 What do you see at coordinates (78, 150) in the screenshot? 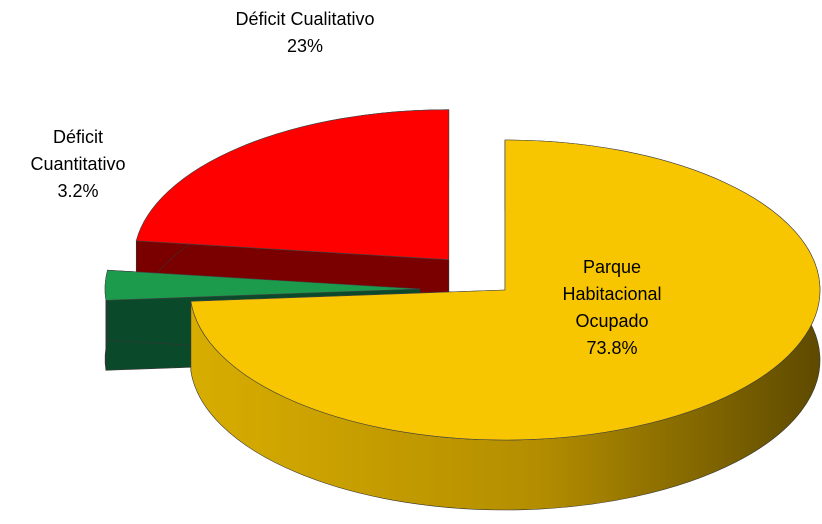
I see `slice-label: Déficit Cuantitativo` at bounding box center [78, 150].